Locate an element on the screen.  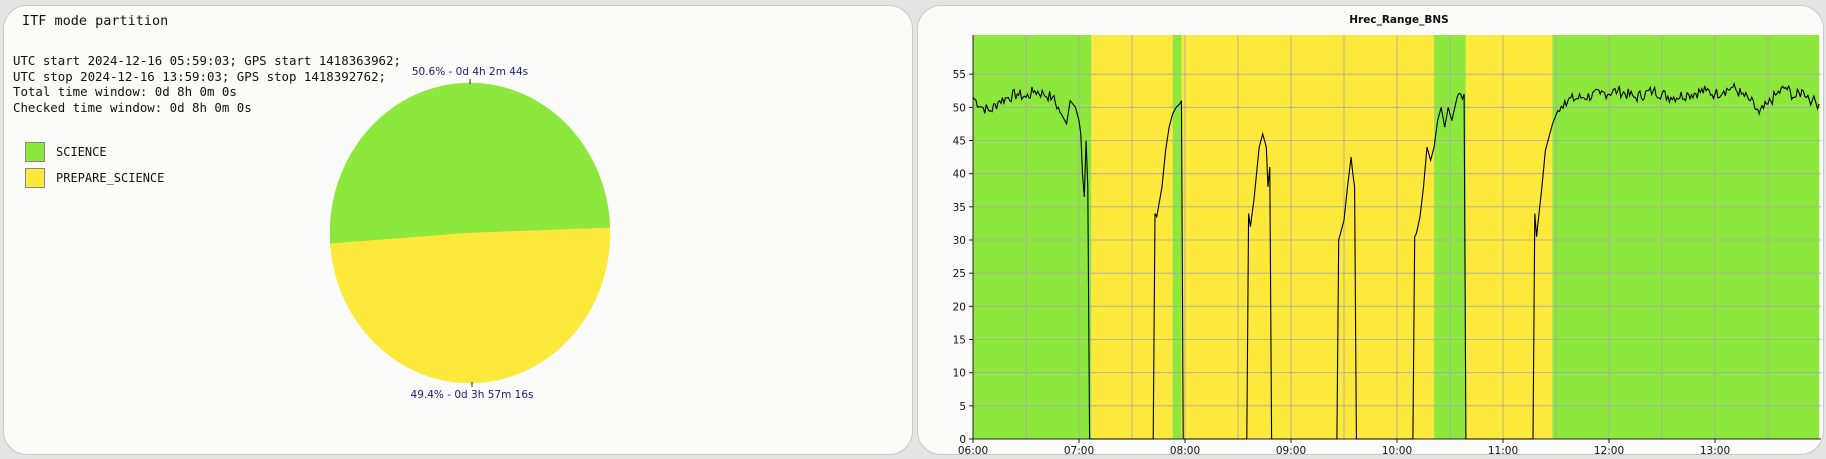
panel-title: ITF mode partition is located at coordinates (95, 21).